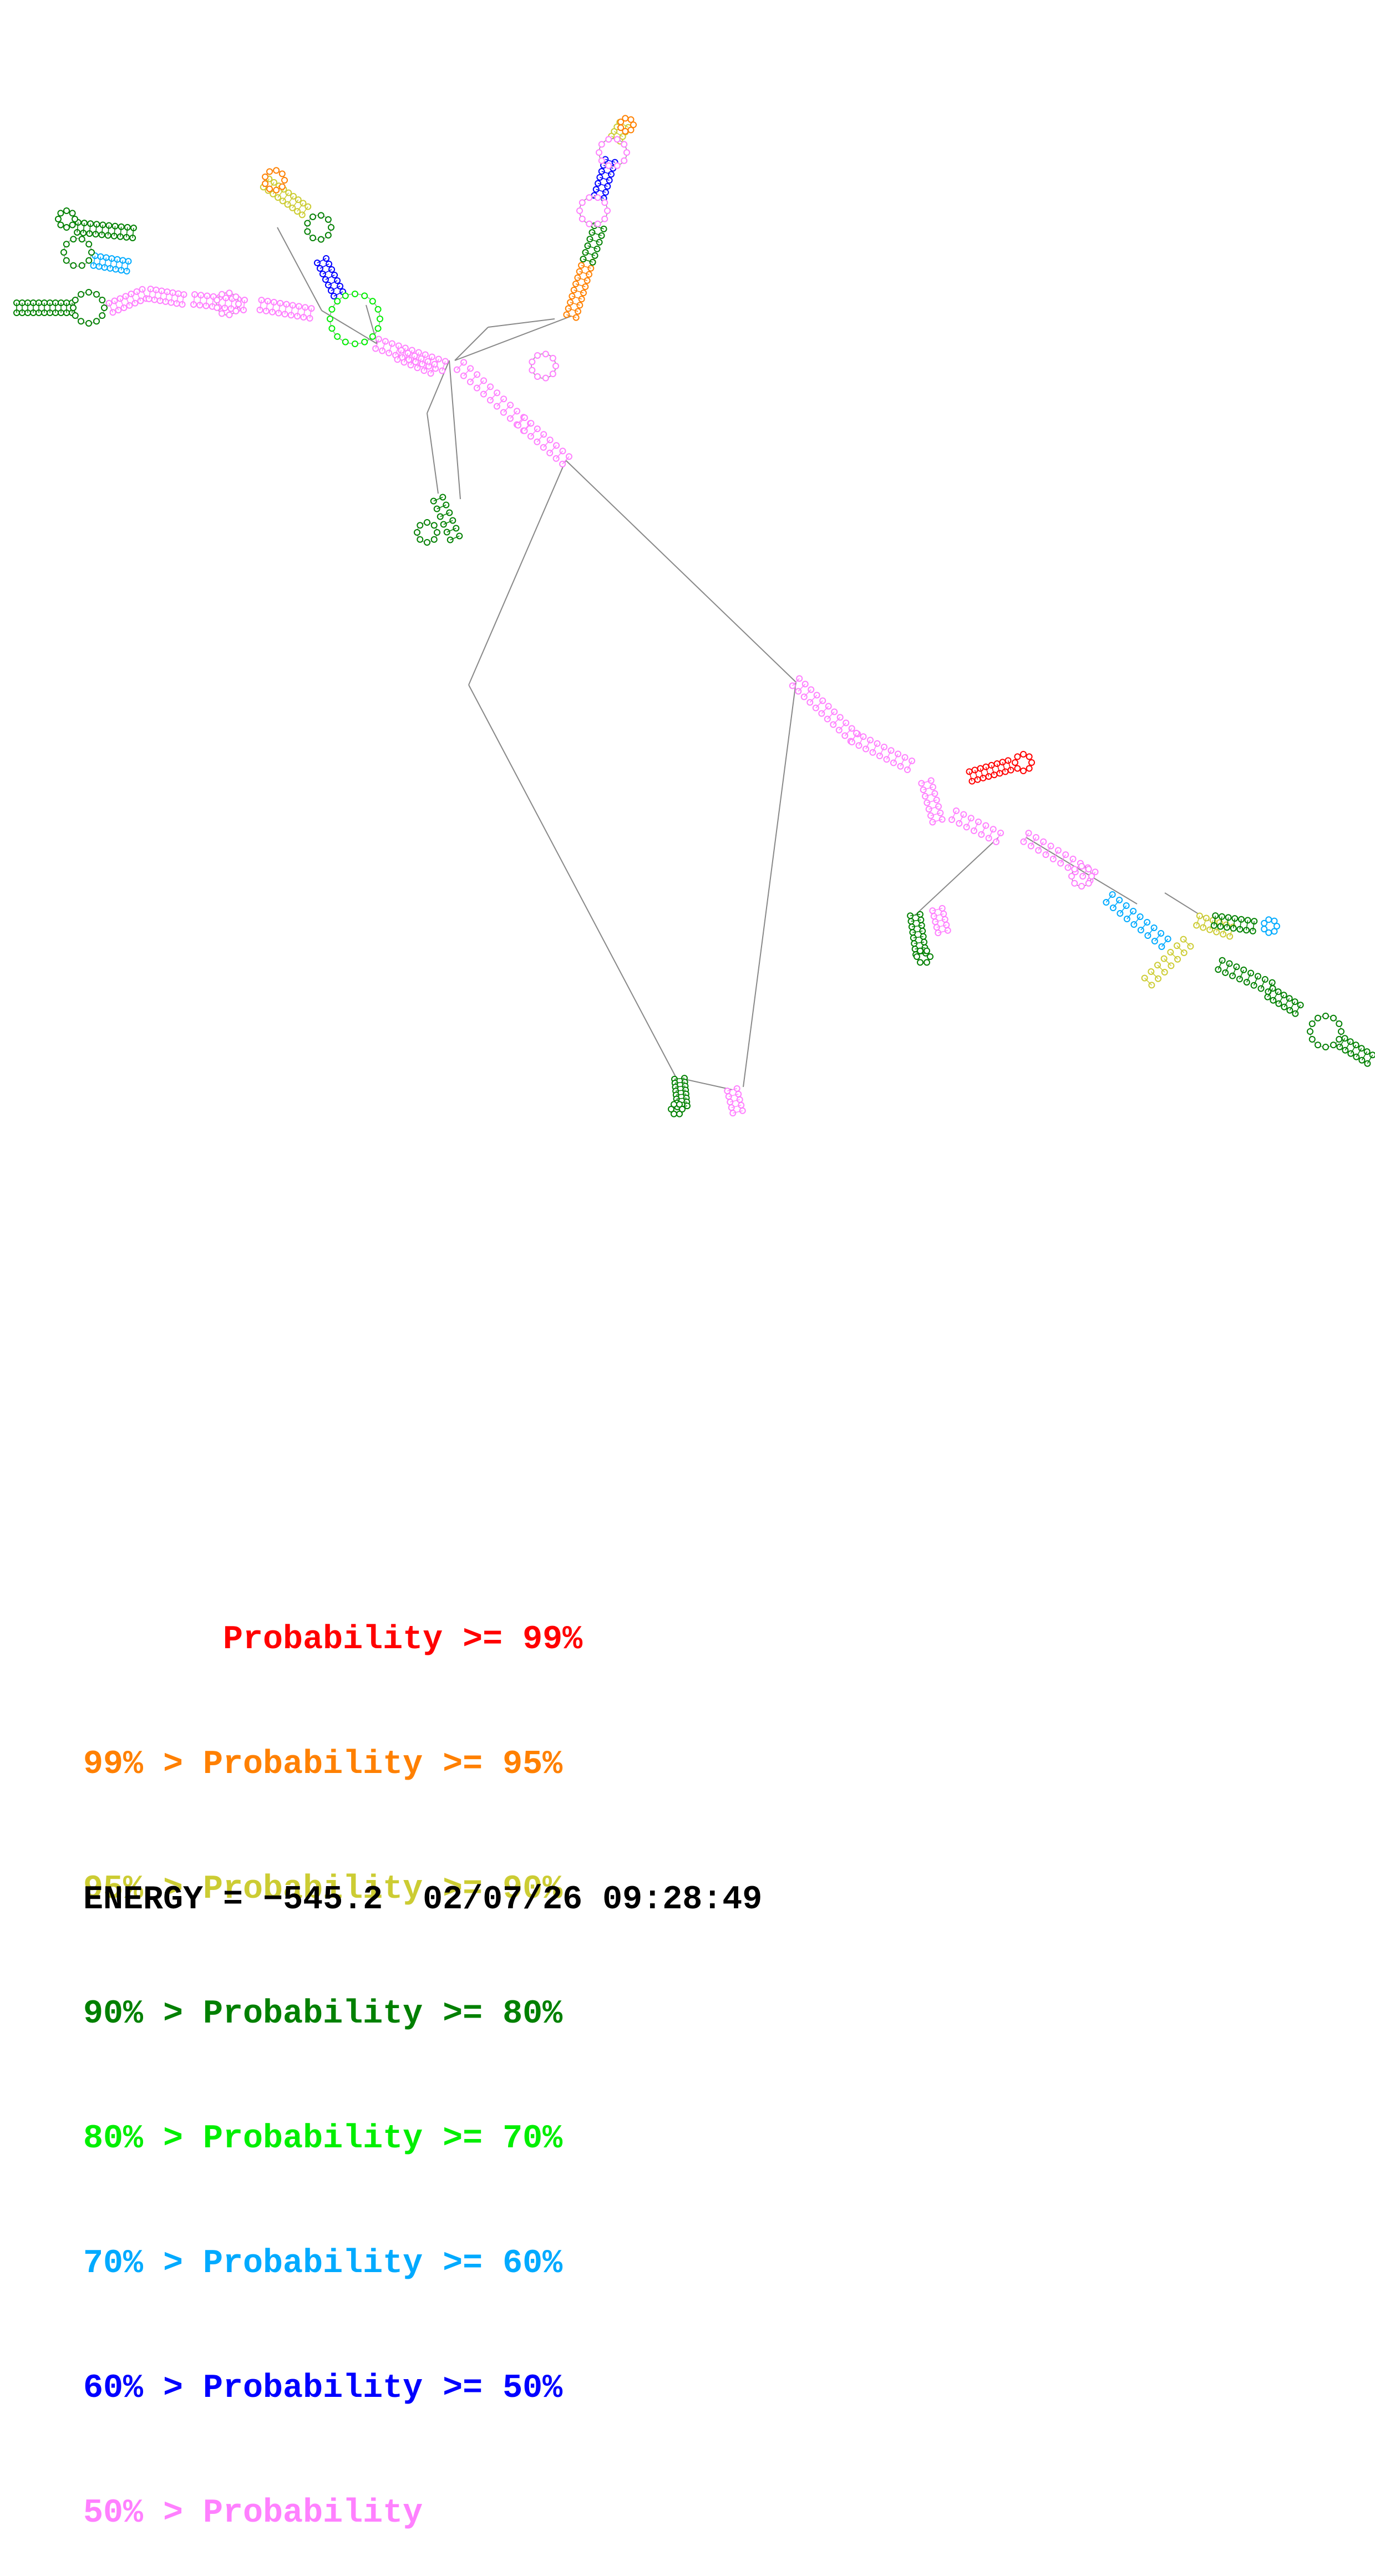 The height and width of the screenshot is (2576, 1375). What do you see at coordinates (323, 2014) in the screenshot?
I see `legend-row-p80: 90% > Probability >= 80%` at bounding box center [323, 2014].